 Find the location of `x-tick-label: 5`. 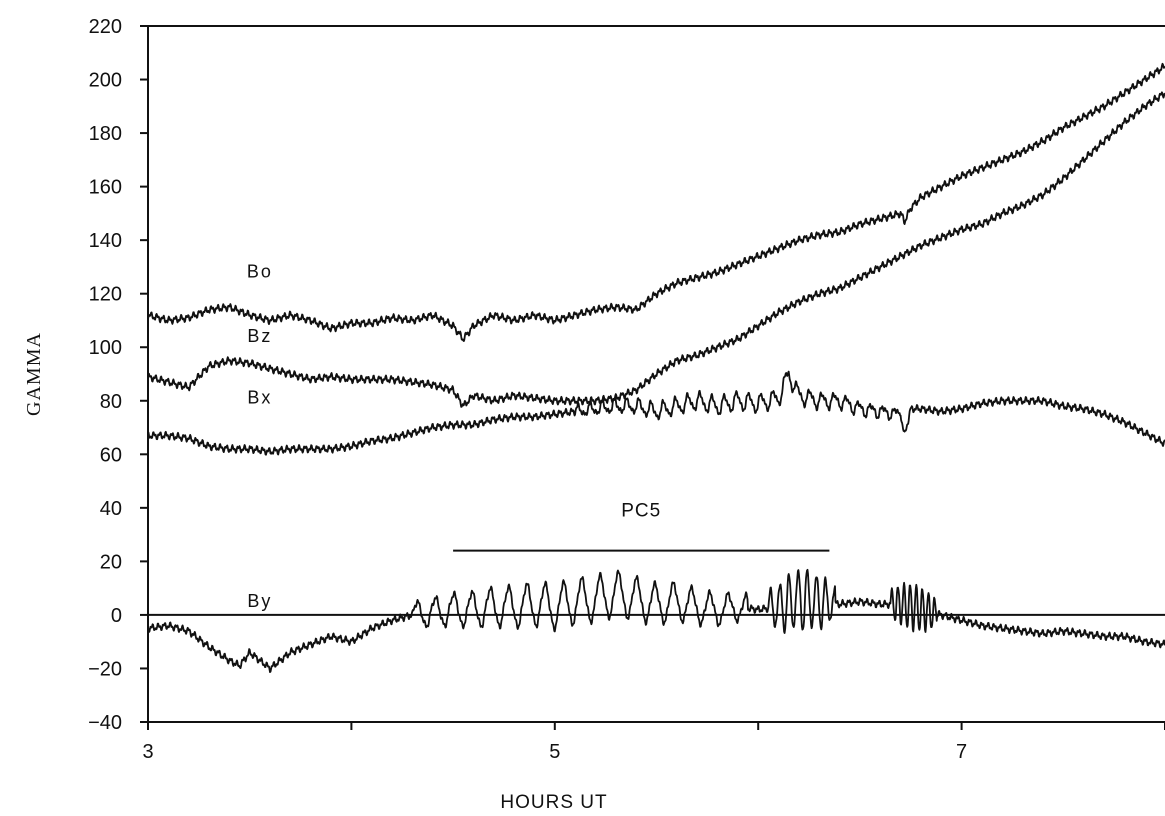

x-tick-label: 5 is located at coordinates (554, 752).